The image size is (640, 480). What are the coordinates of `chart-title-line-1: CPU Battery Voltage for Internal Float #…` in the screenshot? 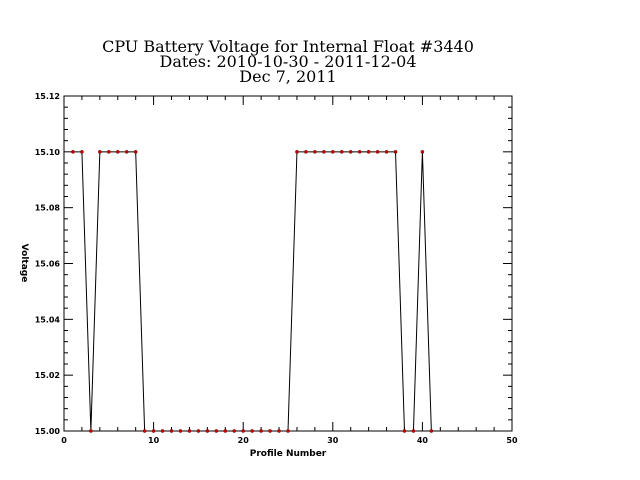 It's located at (288, 46).